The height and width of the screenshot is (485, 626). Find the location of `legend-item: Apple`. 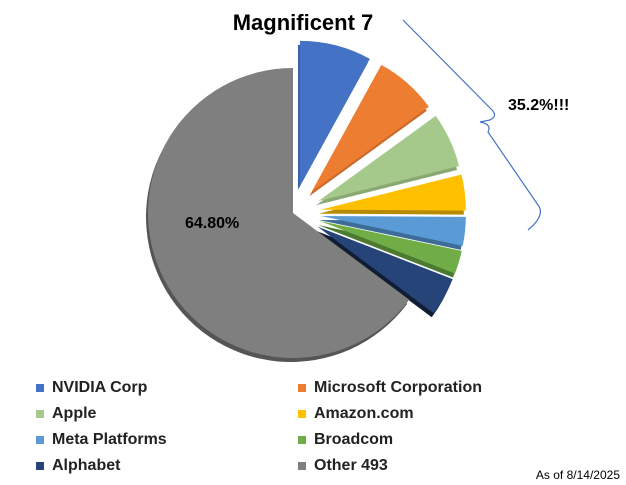

legend-item: Apple is located at coordinates (66, 414).